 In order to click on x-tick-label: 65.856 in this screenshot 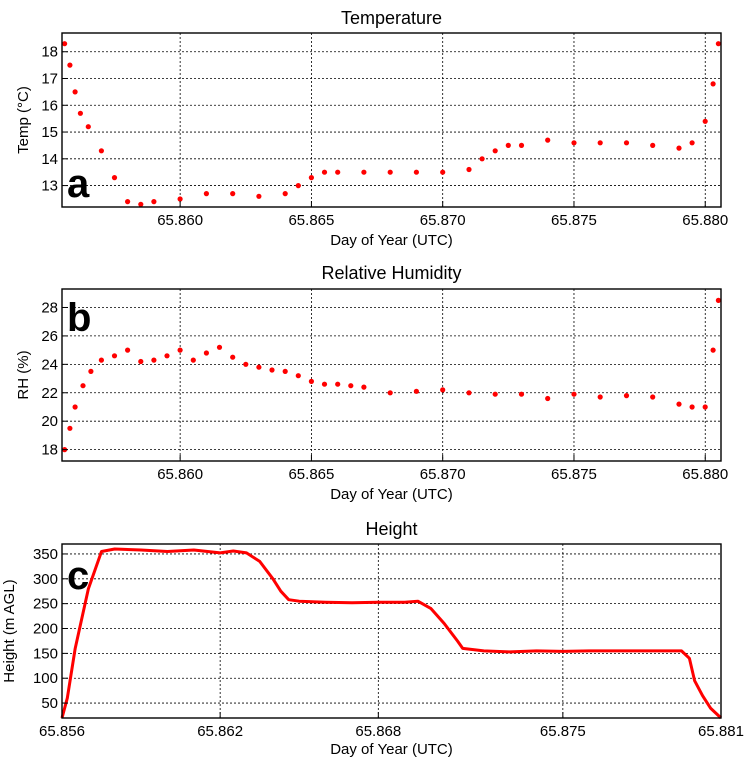, I will do `click(62, 731)`.